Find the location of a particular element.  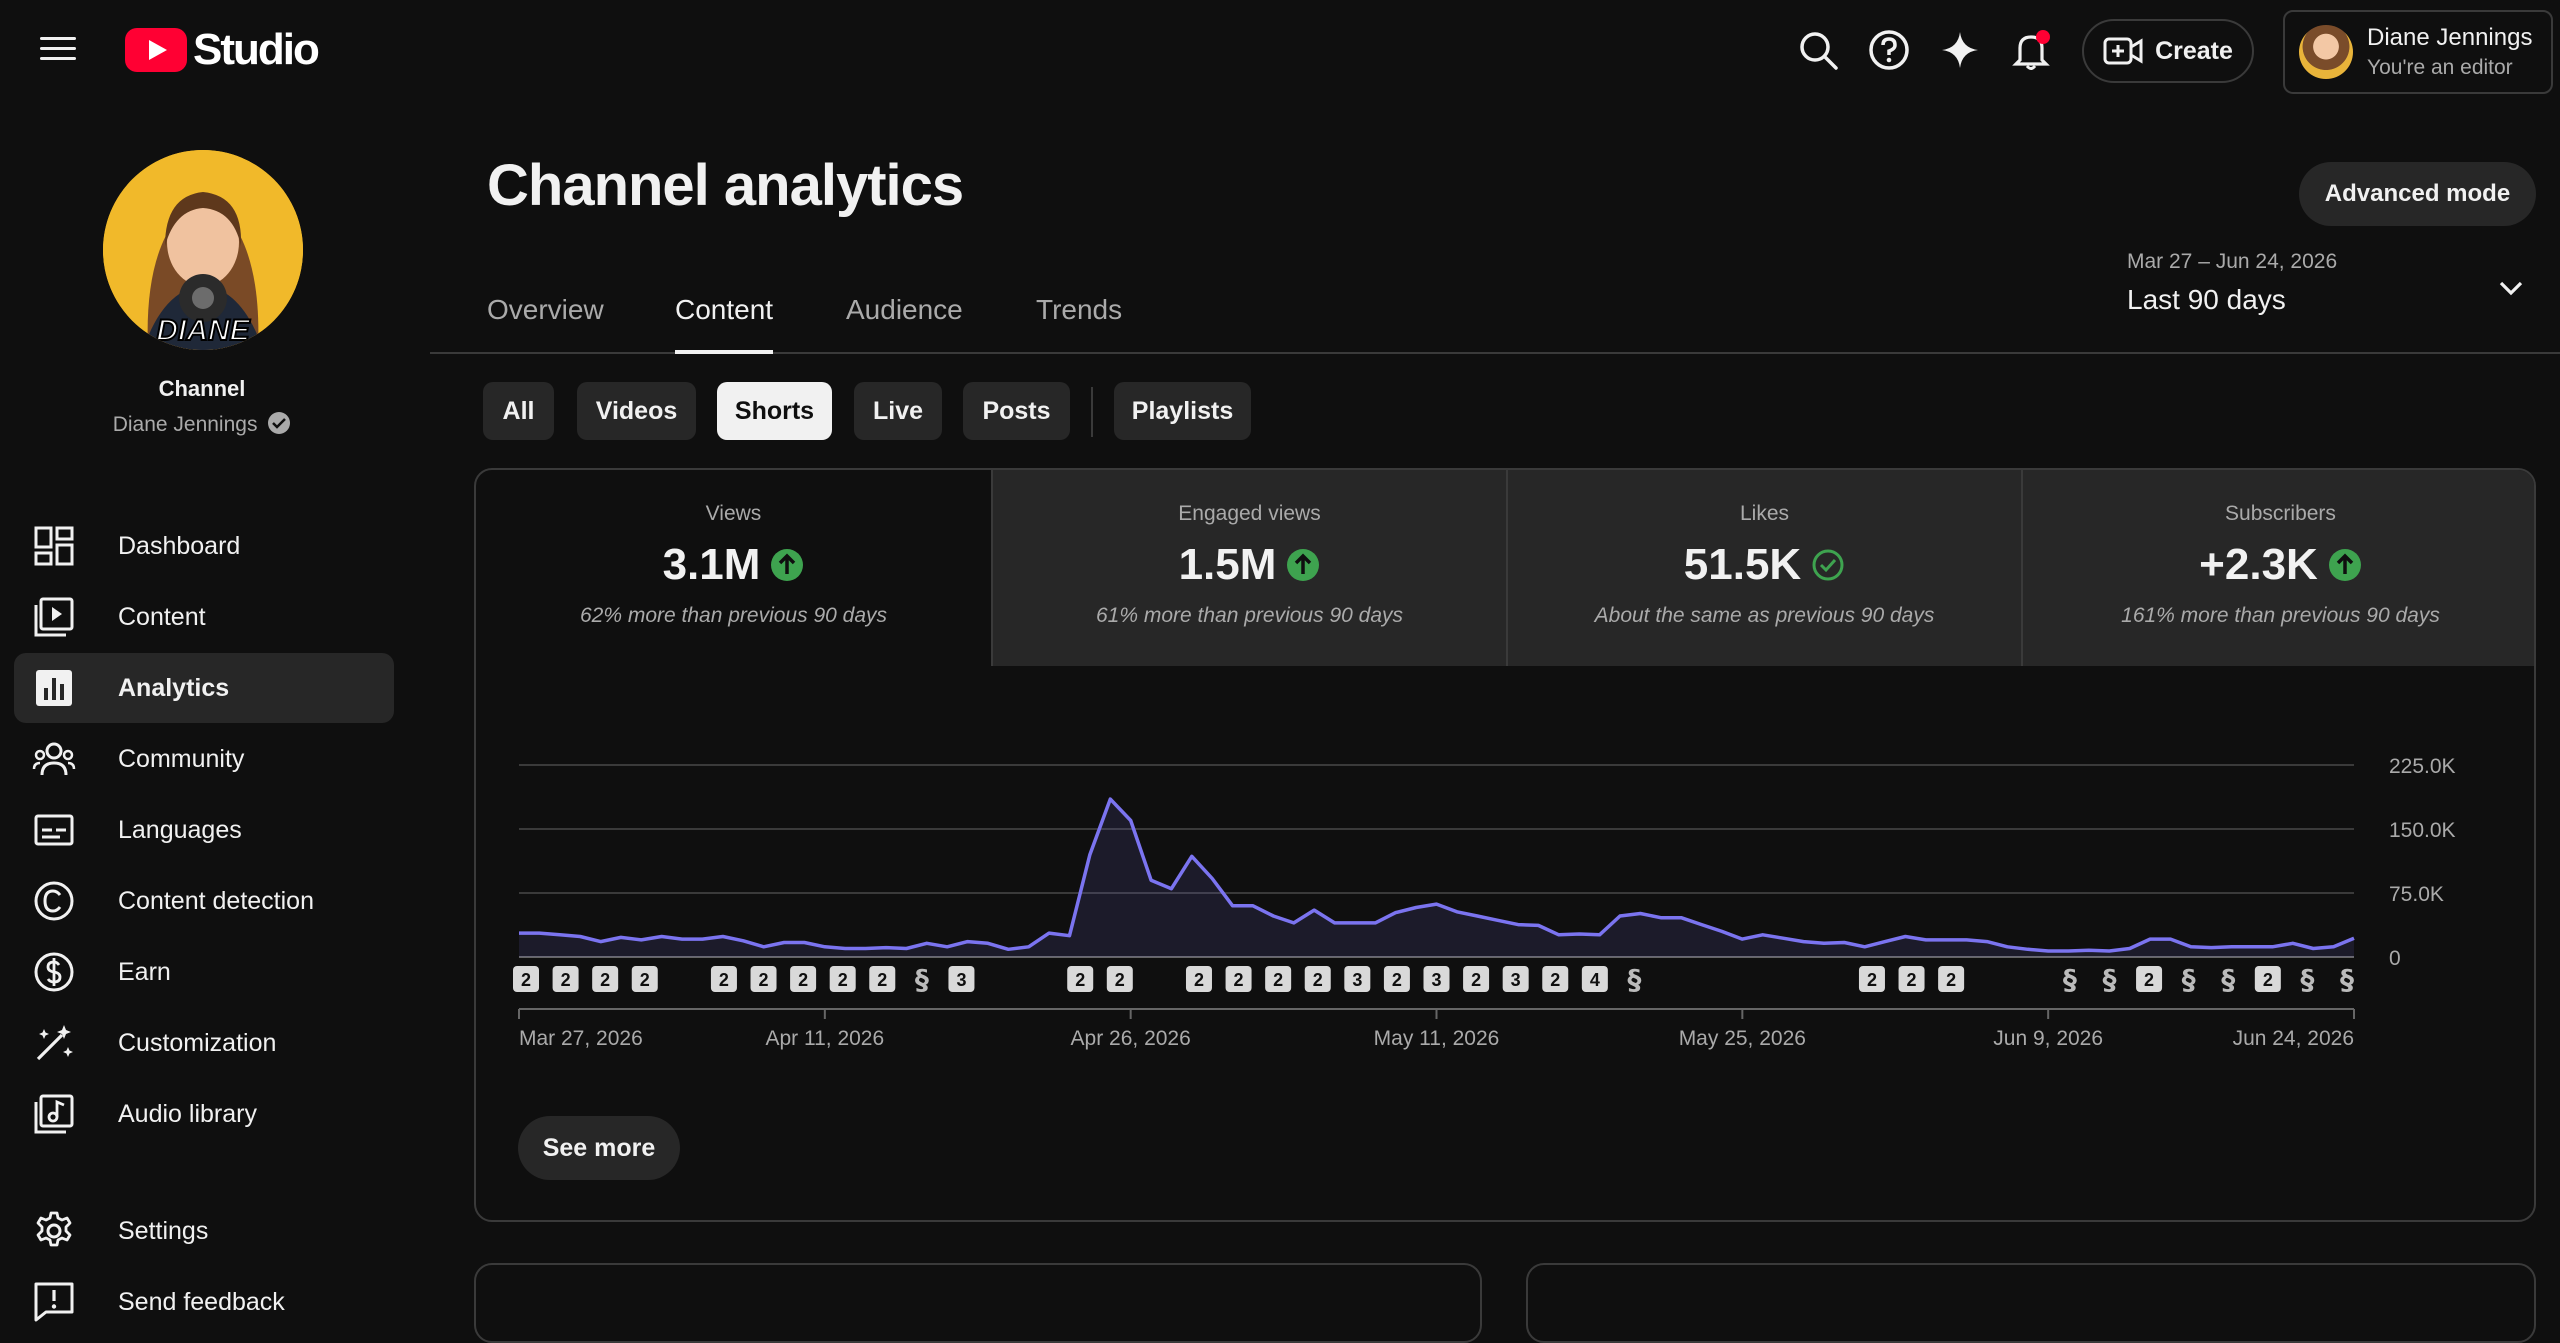

metric-title: Likes is located at coordinates (1764, 513).